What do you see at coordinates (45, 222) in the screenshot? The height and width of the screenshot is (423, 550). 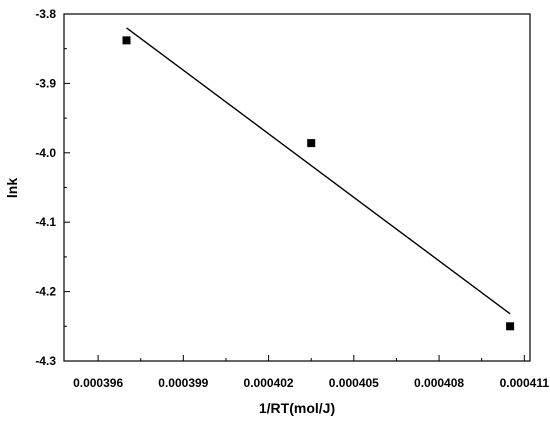 I see `y-tick-label: -4.1` at bounding box center [45, 222].